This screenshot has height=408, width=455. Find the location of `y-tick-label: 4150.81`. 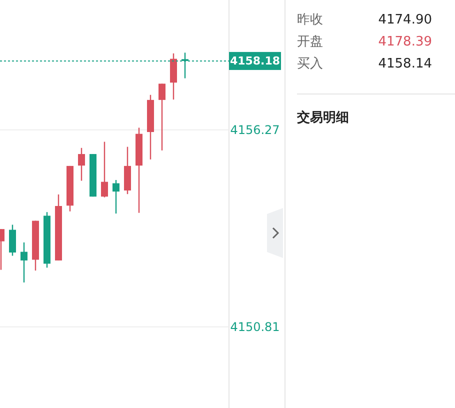

y-tick-label: 4150.81 is located at coordinates (255, 327).